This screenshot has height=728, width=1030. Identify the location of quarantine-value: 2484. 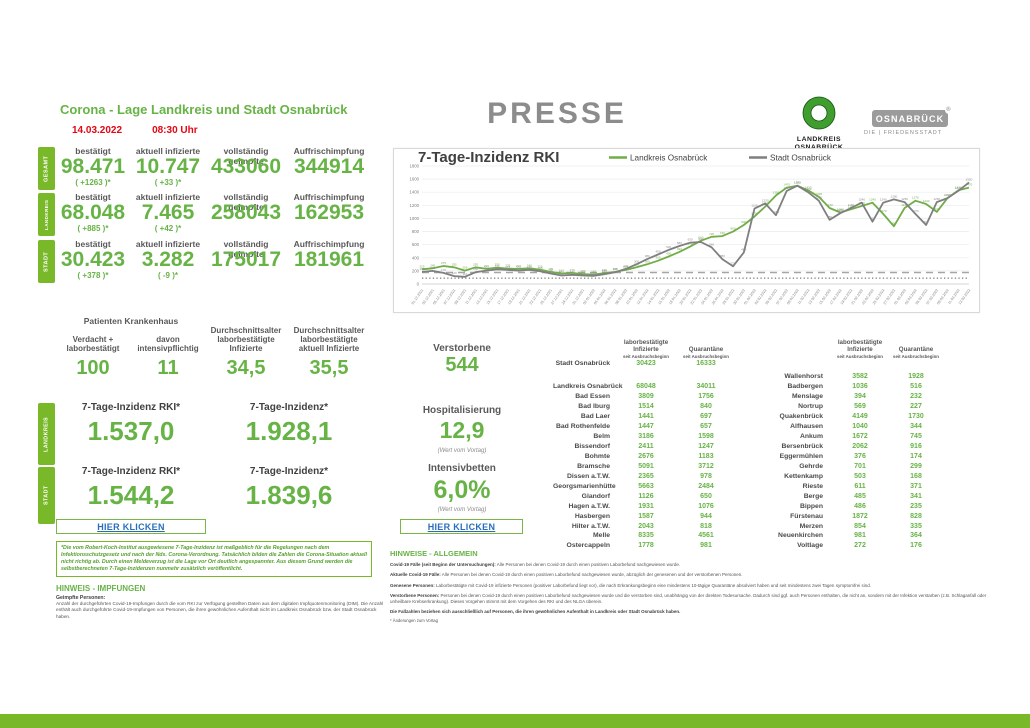
(706, 486).